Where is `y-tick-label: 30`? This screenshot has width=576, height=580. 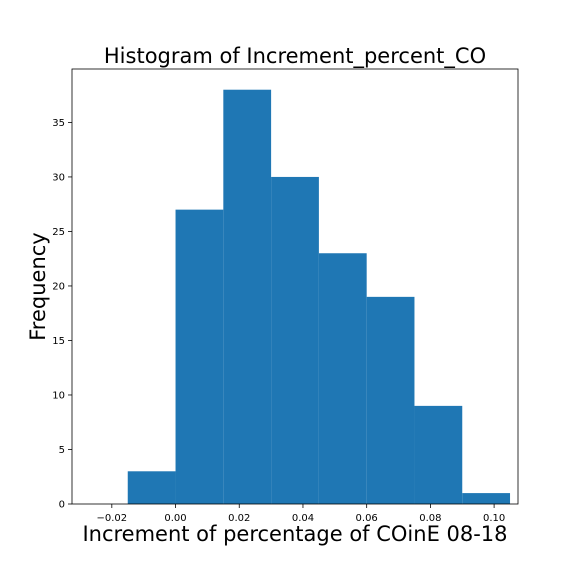 y-tick-label: 30 is located at coordinates (58, 177).